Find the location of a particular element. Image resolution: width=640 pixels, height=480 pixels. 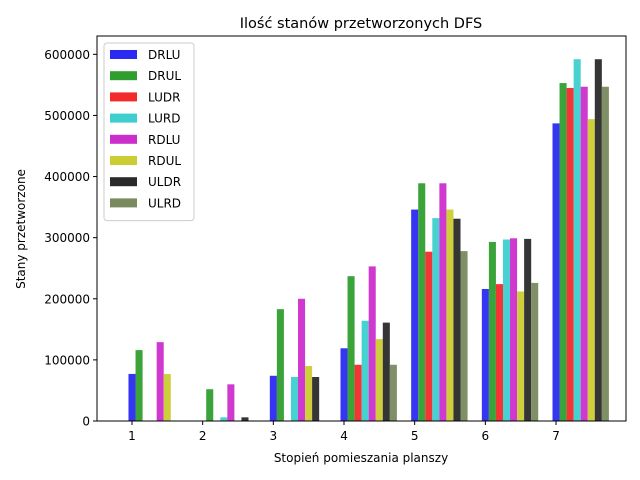

legend-swatch-ulrd is located at coordinates (123, 203).